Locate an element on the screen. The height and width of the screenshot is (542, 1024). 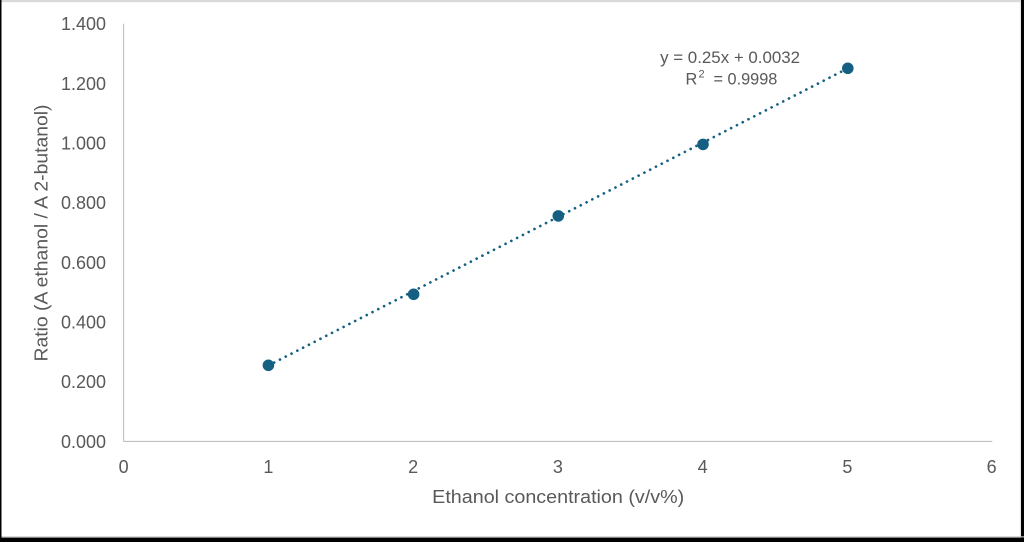
svg-text: 4 is located at coordinates (703, 467).